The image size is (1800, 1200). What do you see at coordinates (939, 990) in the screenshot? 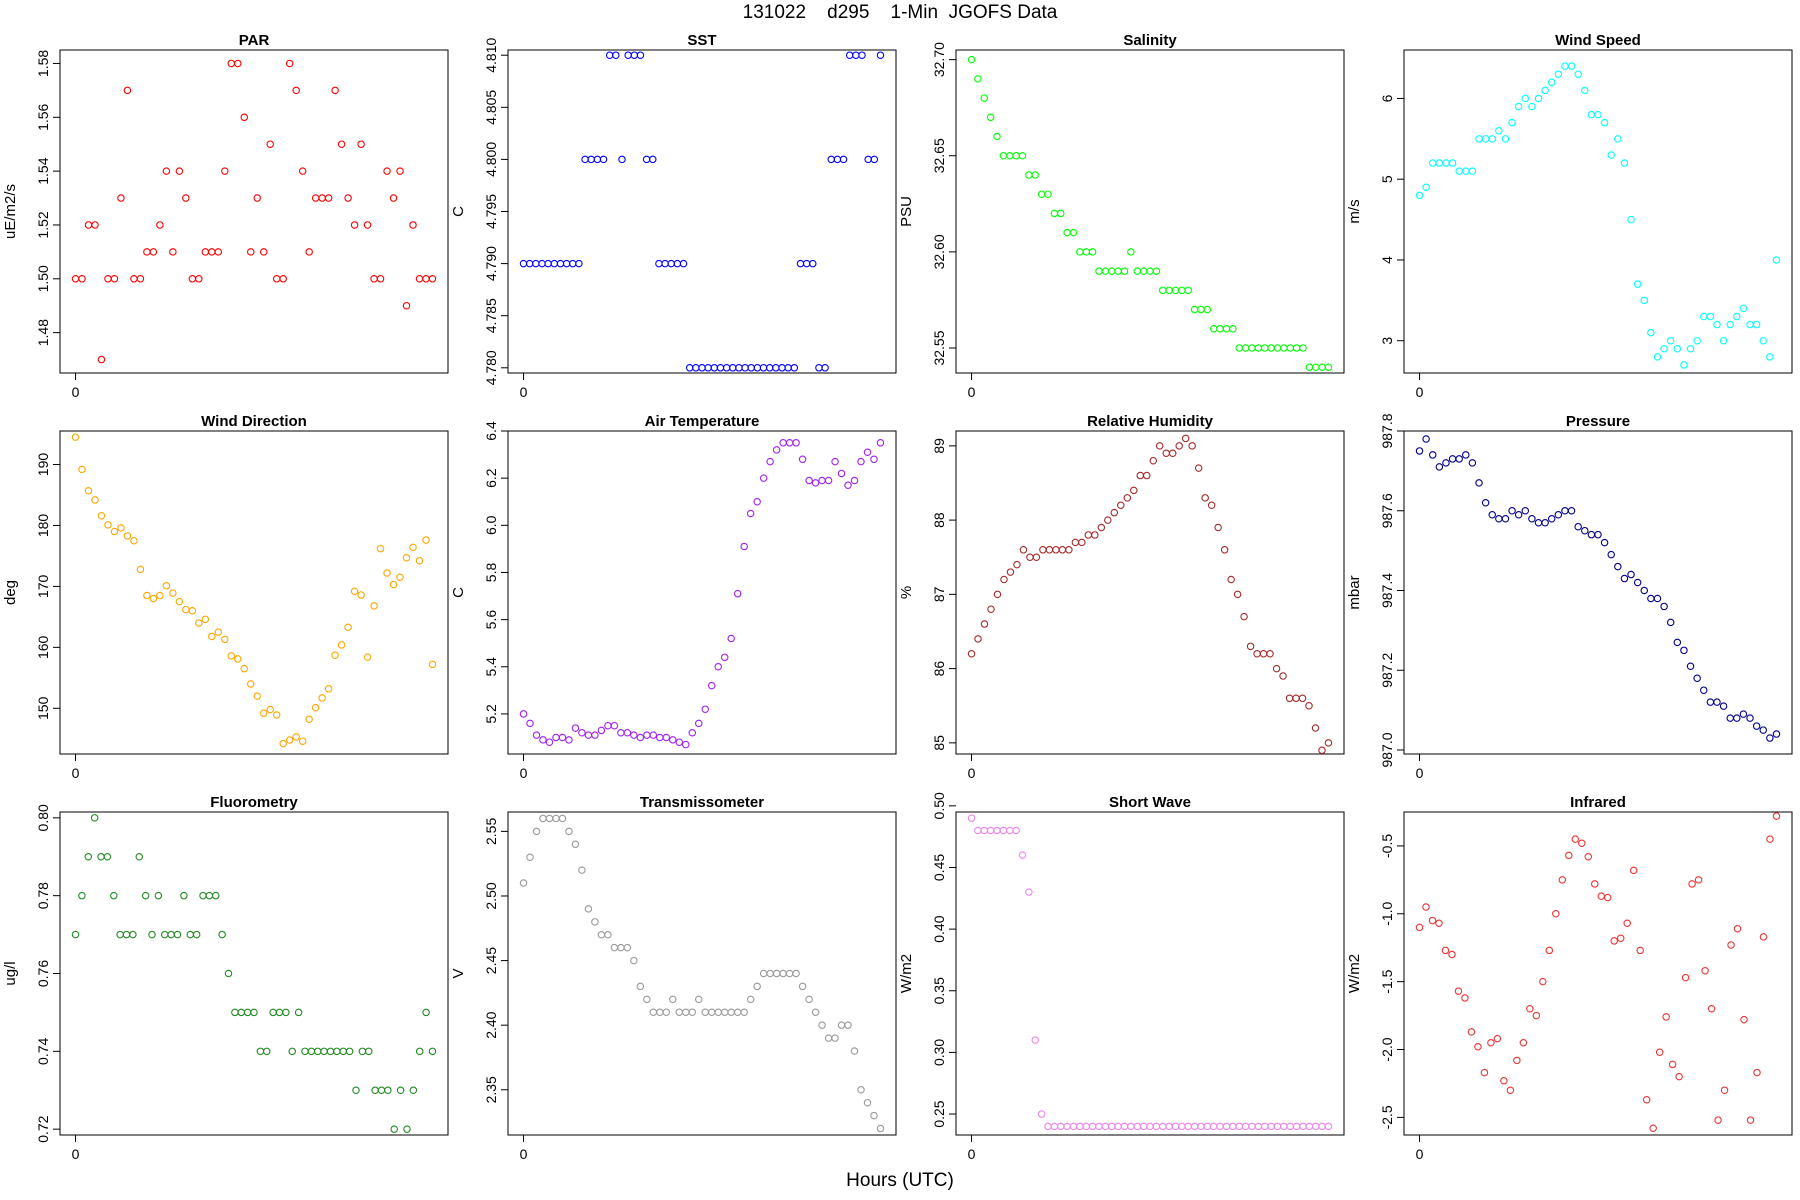
I see `y-tick-label: 0.35` at bounding box center [939, 990].